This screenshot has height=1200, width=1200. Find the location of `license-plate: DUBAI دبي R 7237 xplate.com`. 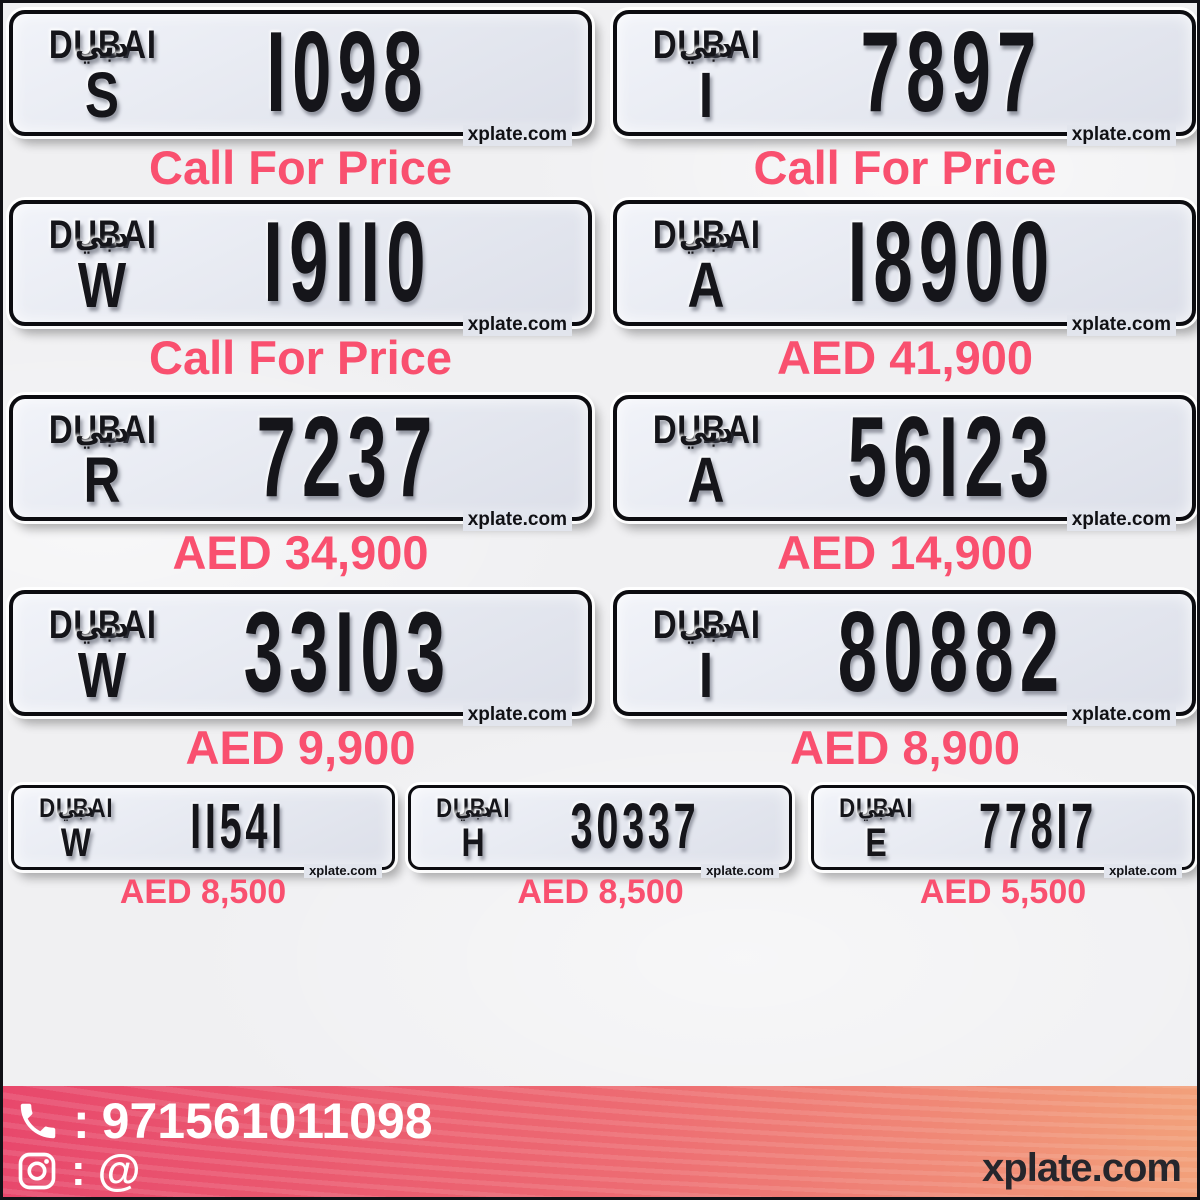

license-plate: DUBAI دبي R 7237 xplate.com is located at coordinates (300, 462).